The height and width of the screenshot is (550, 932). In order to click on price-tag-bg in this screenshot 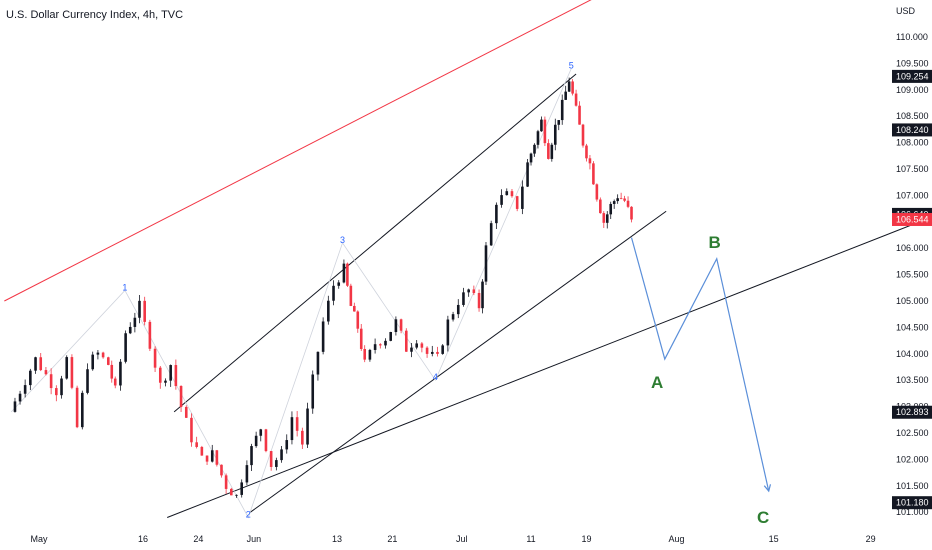, I will do `click(912, 130)`.